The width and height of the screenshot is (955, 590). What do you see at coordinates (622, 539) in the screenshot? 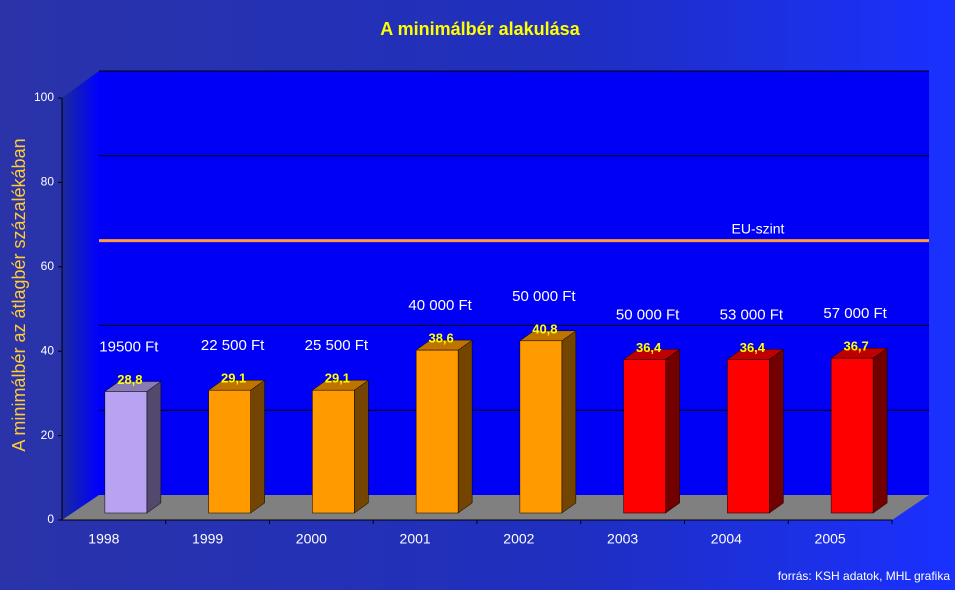
I see `x-tick-label: 2003` at bounding box center [622, 539].